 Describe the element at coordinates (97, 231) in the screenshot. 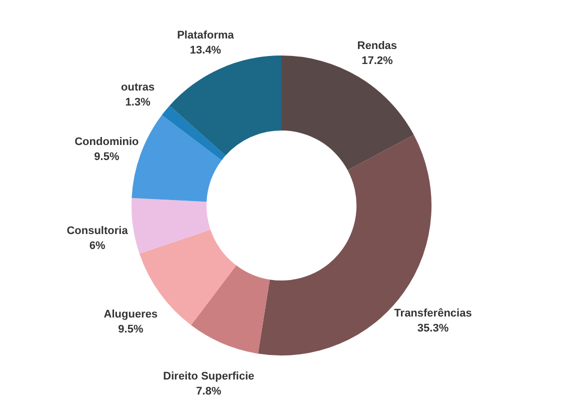

I see `slice-label: Consultoria` at that location.